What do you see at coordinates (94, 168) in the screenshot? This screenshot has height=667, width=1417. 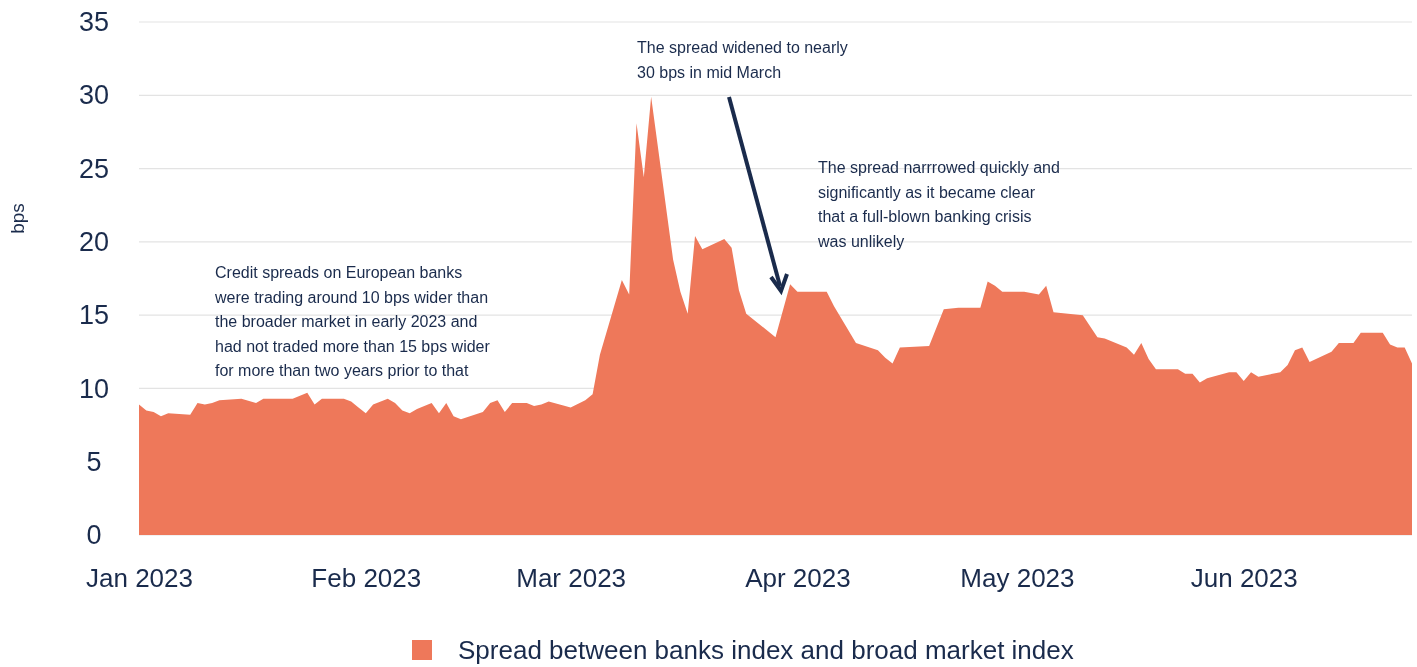 I see `y-tick-label: 25` at bounding box center [94, 168].